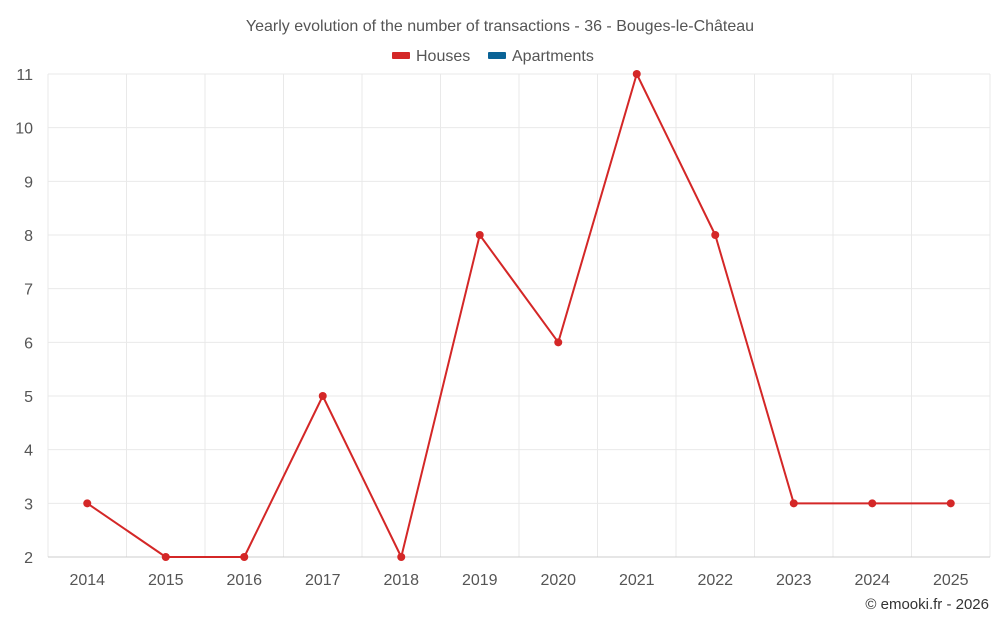 The image size is (1000, 625). I want to click on legend-swatch-houses, so click(401, 55).